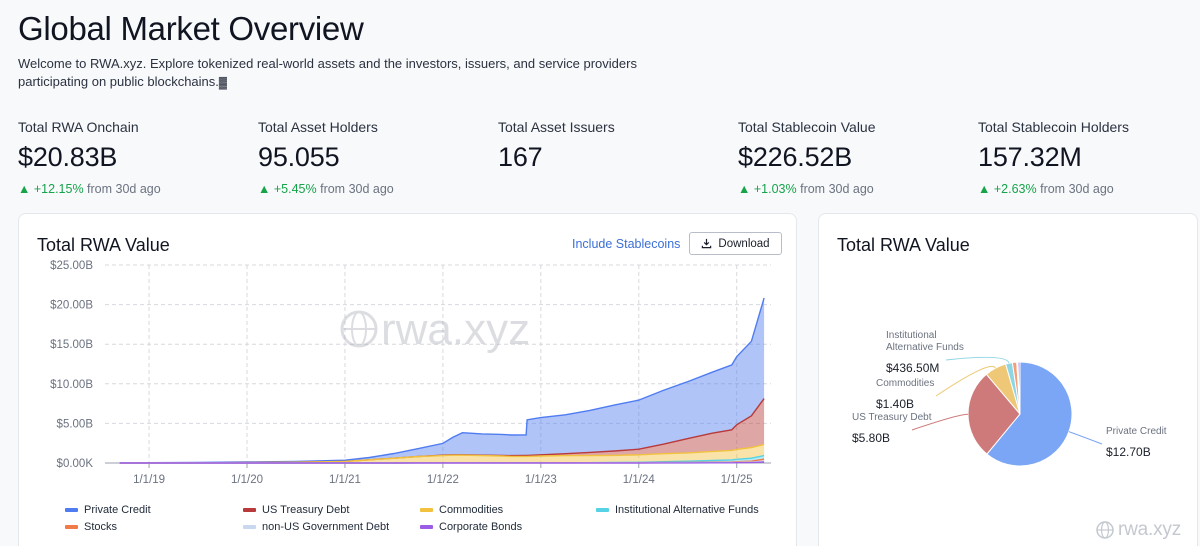 Image resolution: width=1200 pixels, height=546 pixels. What do you see at coordinates (1149, 529) in the screenshot?
I see `pie-watermark-text: rwa.xyz` at bounding box center [1149, 529].